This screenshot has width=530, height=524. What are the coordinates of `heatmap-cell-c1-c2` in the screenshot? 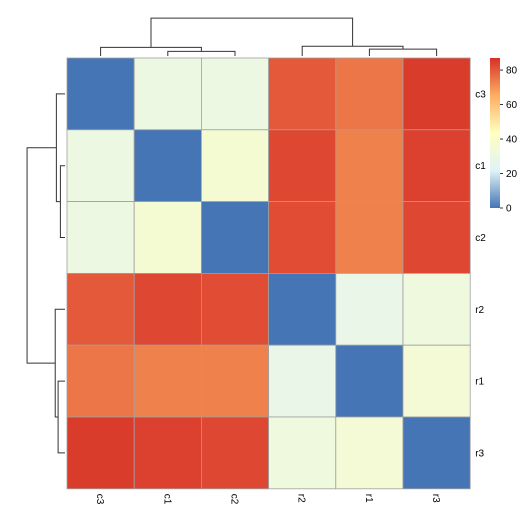 It's located at (234, 166).